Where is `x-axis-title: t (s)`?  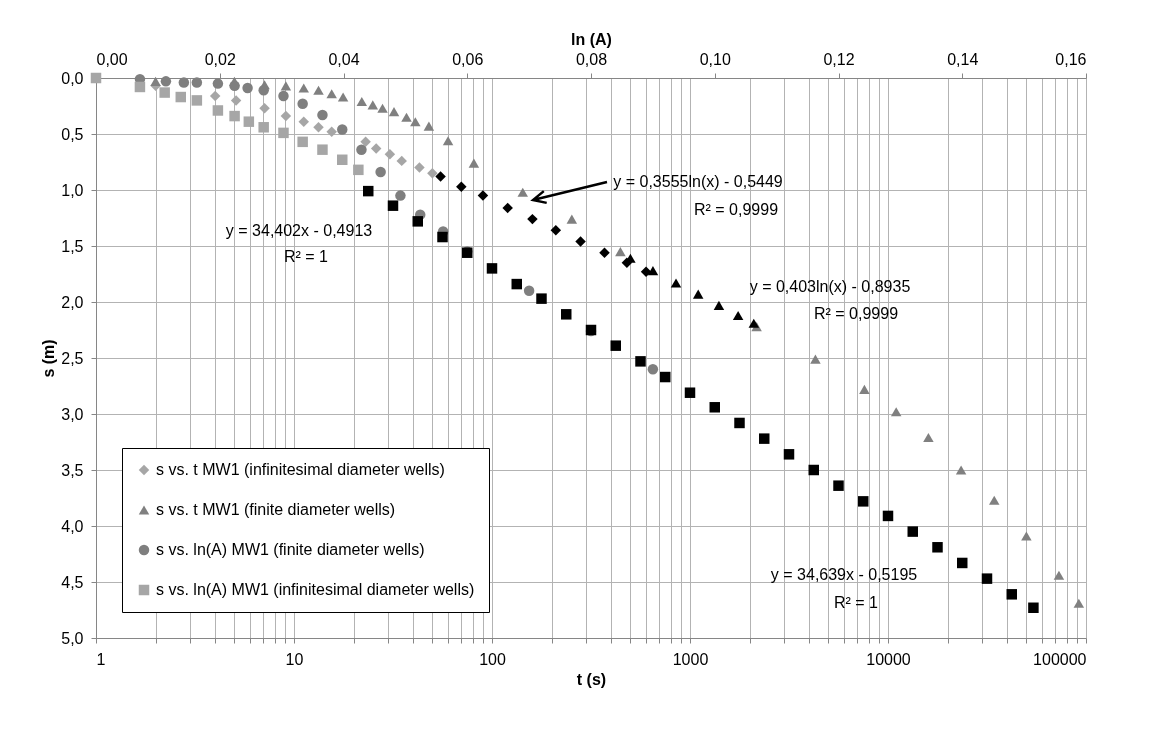 x-axis-title: t (s) is located at coordinates (591, 679).